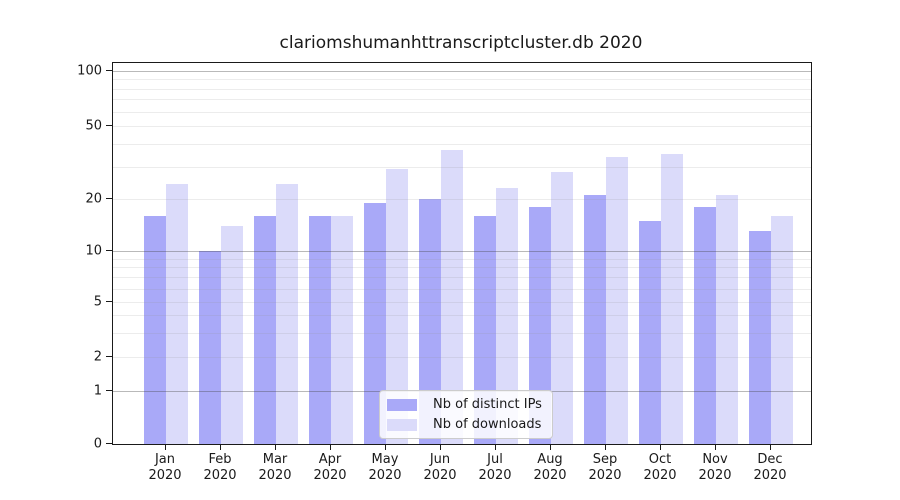 This screenshot has width=900, height=500. I want to click on x-tick-label-aug: Aug 2020, so click(550, 468).